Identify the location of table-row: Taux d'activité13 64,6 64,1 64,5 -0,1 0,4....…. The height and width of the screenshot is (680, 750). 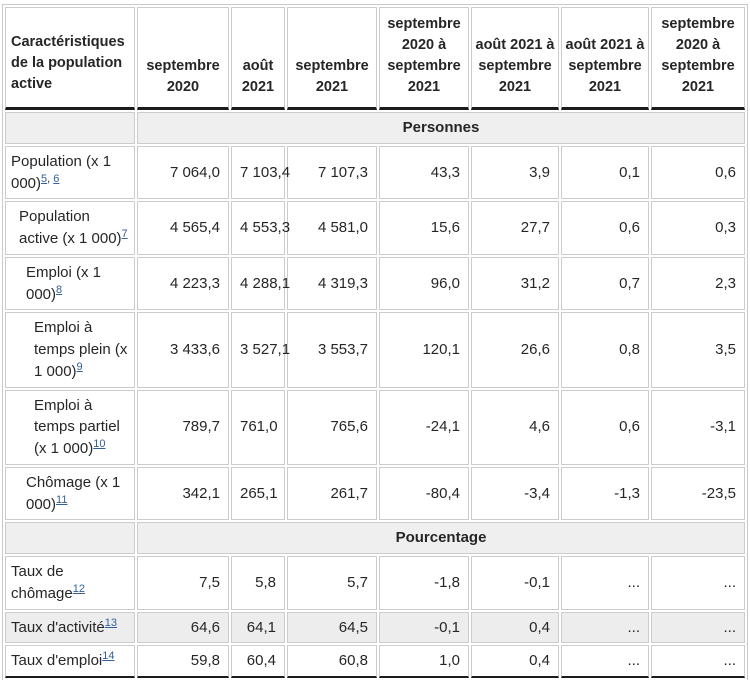
(375, 627).